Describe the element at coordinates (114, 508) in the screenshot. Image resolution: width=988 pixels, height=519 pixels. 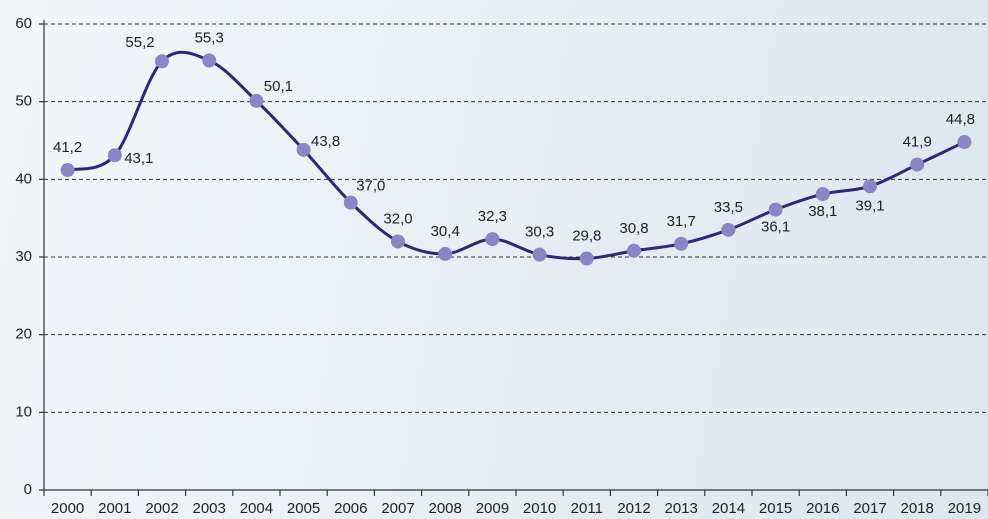
I see `x-tick-label: 2001` at that location.